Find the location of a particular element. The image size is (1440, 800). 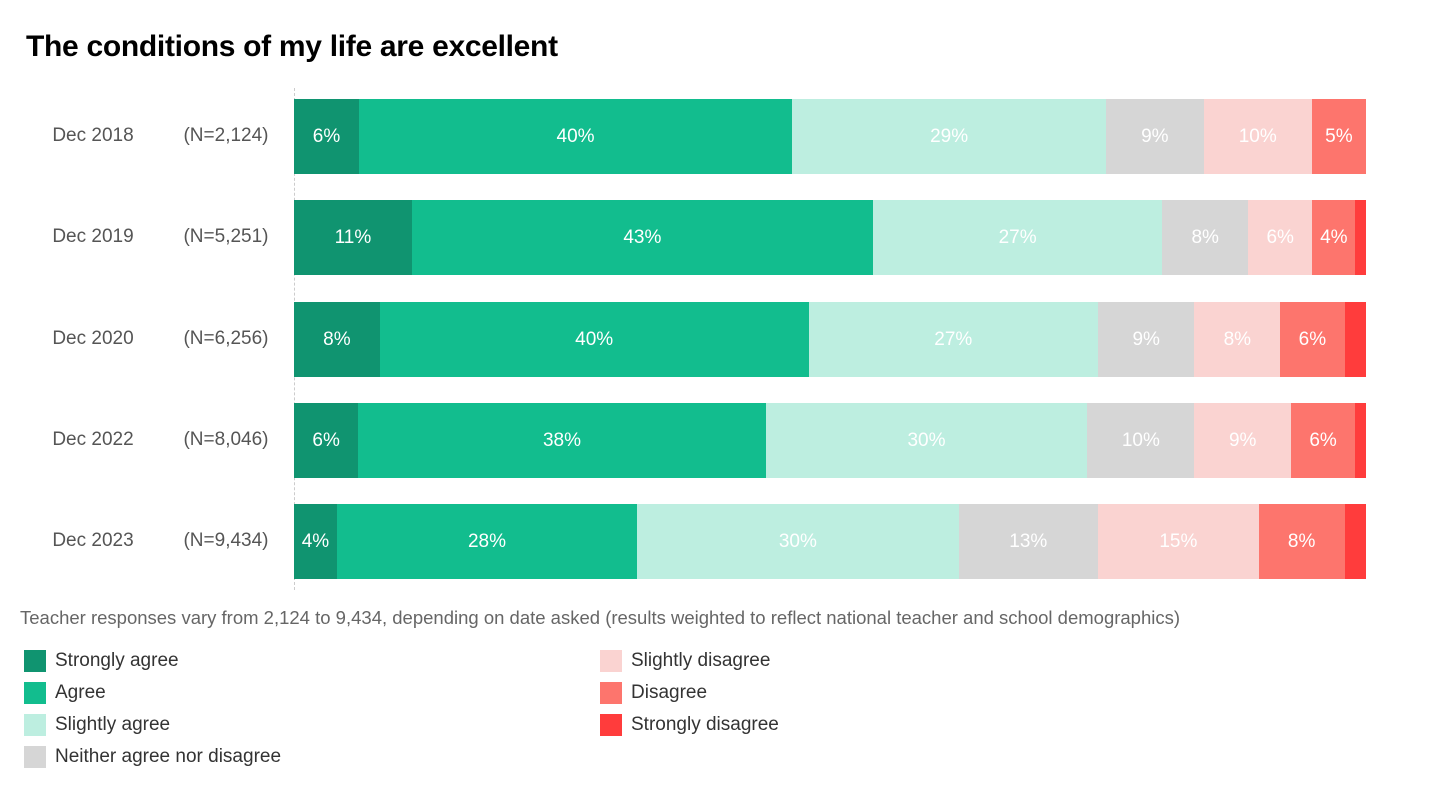

bar-segment: 28% is located at coordinates (487, 541).